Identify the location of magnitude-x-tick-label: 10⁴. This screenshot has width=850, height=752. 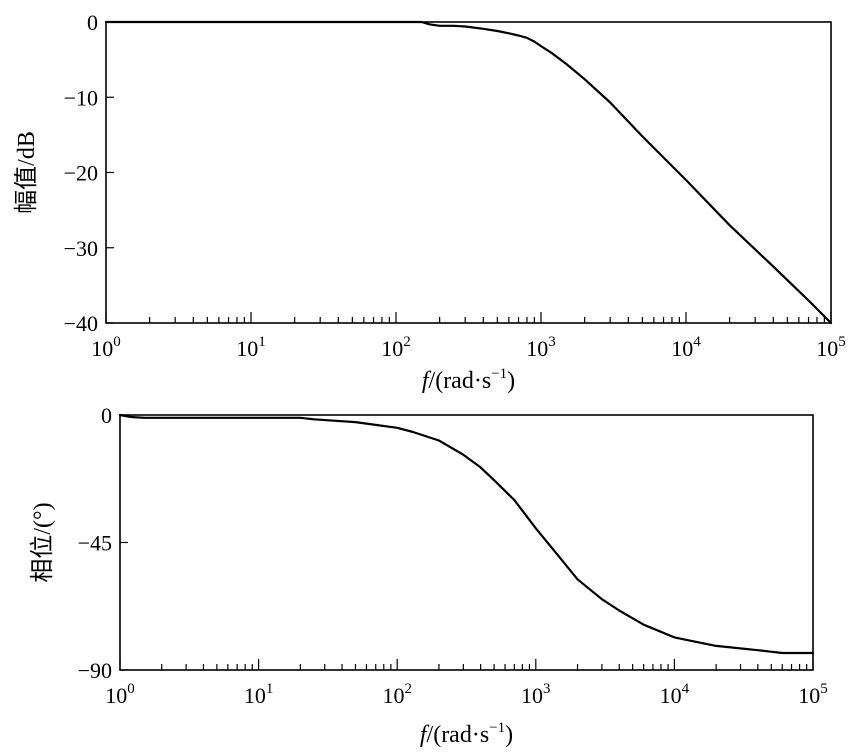
(686, 347).